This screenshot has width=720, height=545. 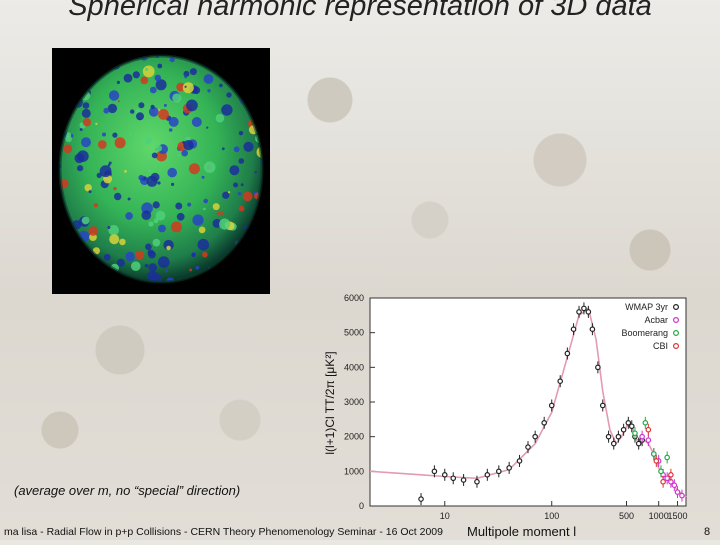 What do you see at coordinates (354, 333) in the screenshot?
I see `y-tick-label: 5000` at bounding box center [354, 333].